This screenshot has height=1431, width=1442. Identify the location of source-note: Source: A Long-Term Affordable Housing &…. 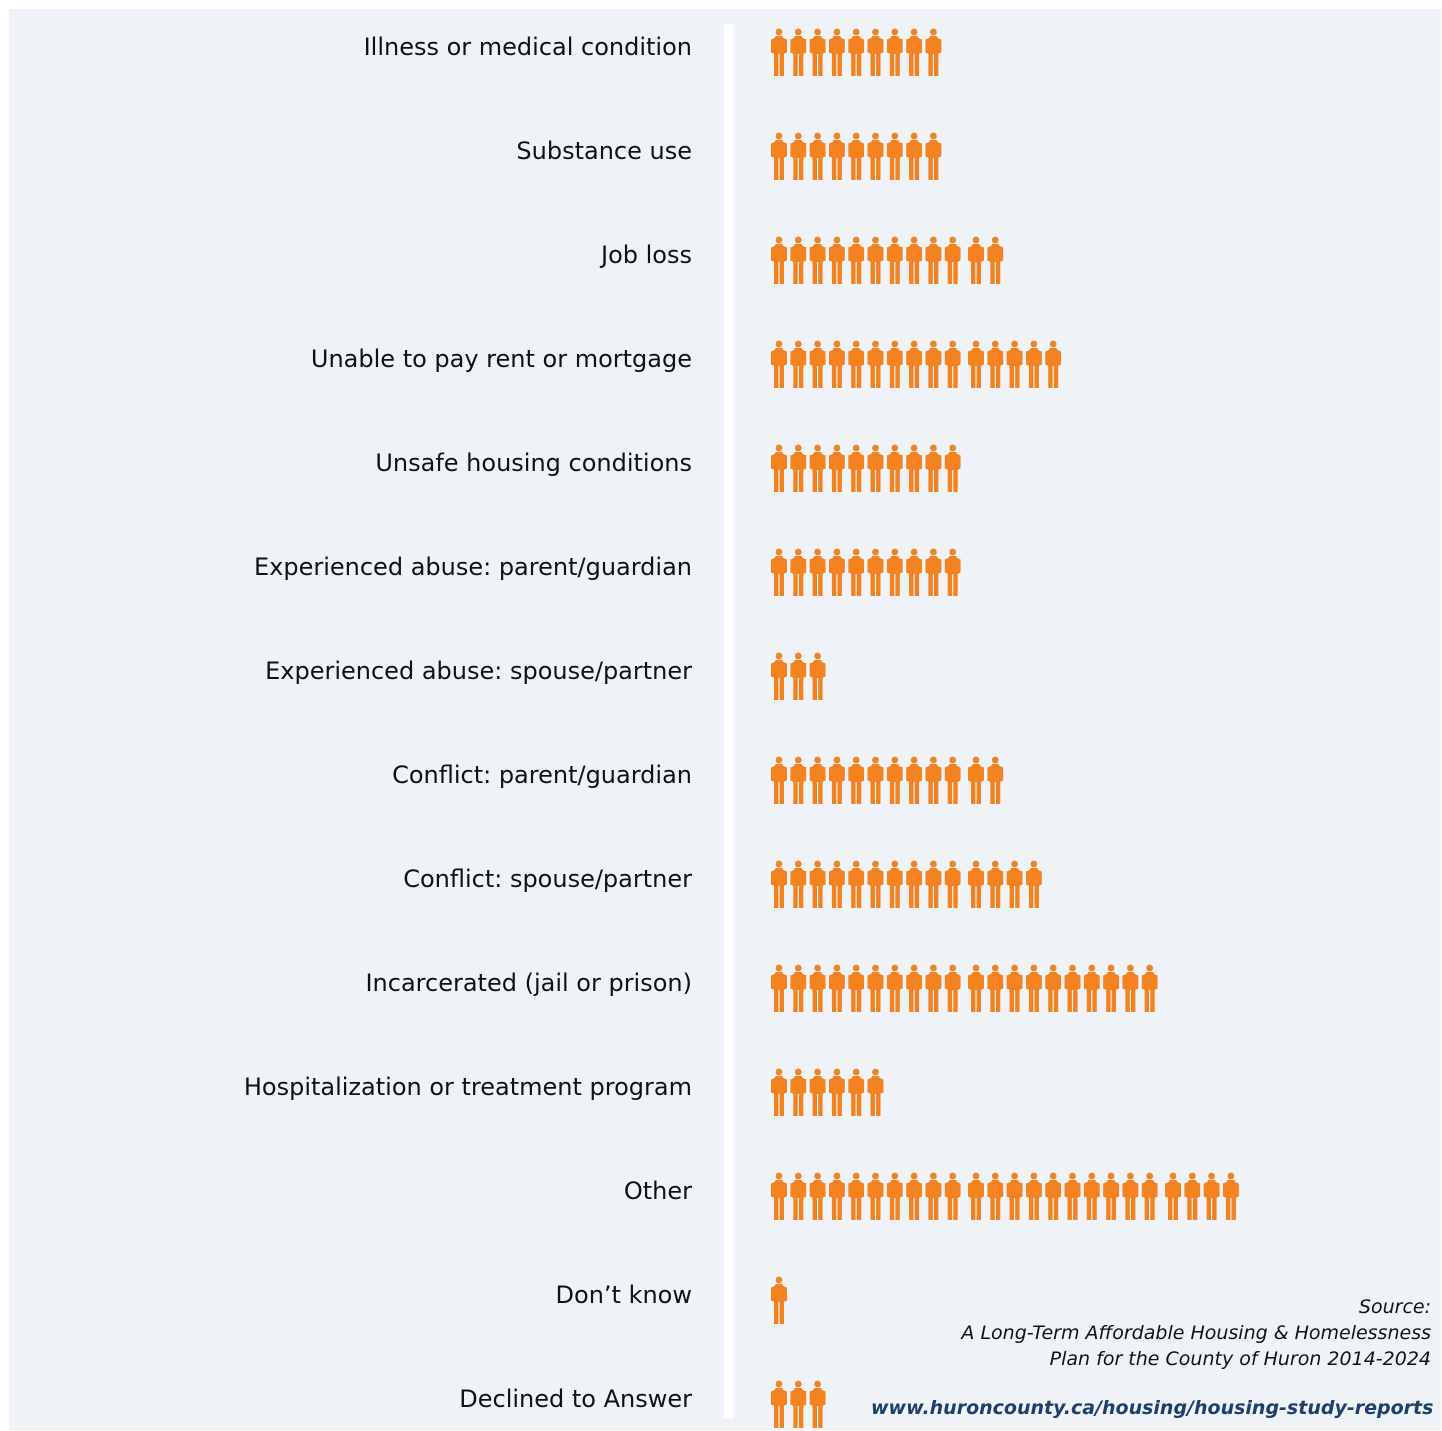
(1171, 1333).